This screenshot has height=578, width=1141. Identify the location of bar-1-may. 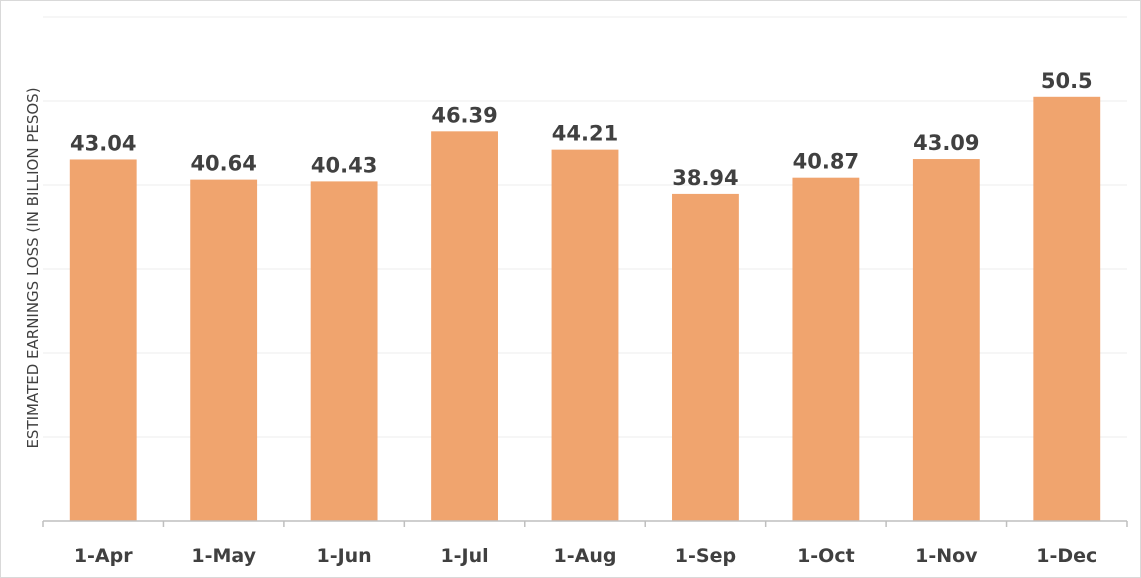
(224, 350).